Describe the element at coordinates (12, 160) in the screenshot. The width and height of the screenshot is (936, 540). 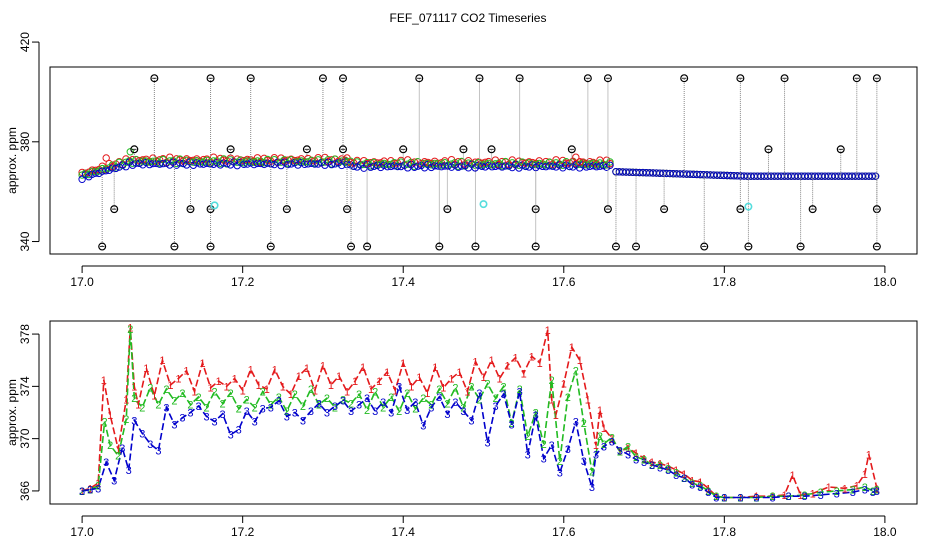
I see `top-y-axis-label: approx. ppm` at that location.